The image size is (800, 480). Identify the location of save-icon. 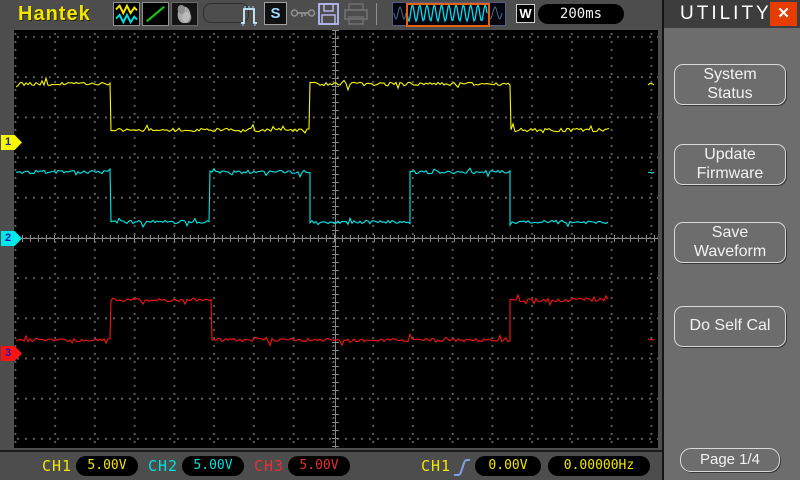
(328, 14).